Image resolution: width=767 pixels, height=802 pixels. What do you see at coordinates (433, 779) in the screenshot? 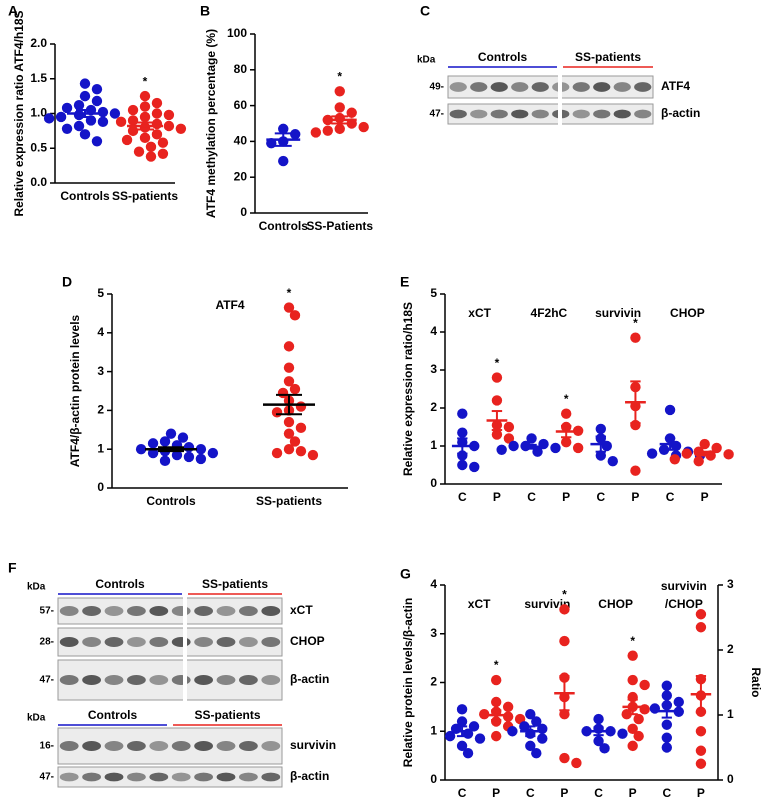
I see `y-tick-label: 0` at bounding box center [433, 779].